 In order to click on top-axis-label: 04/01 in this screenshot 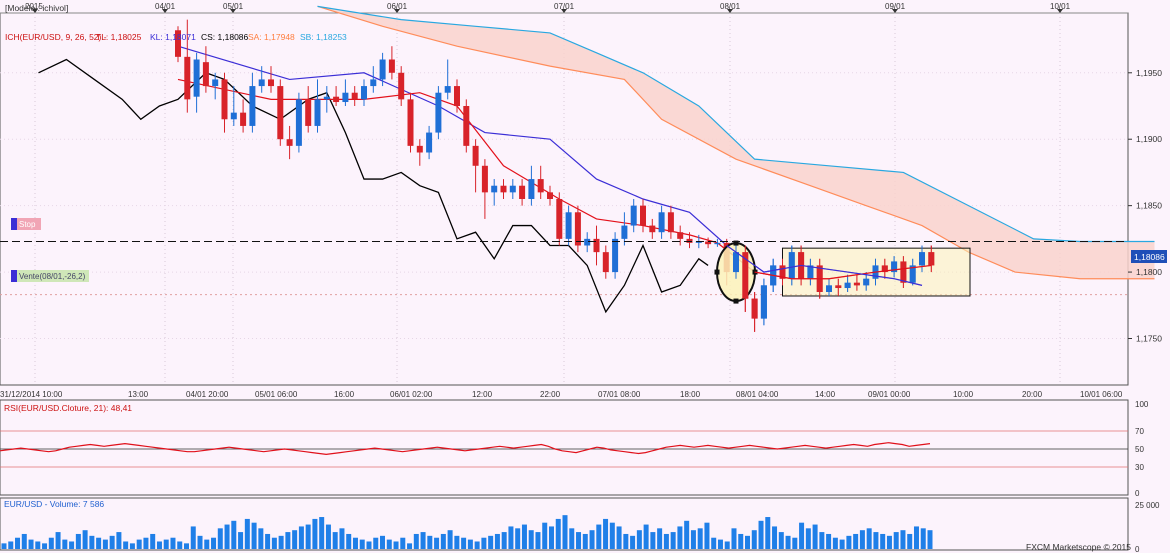, I will do `click(165, 6)`.